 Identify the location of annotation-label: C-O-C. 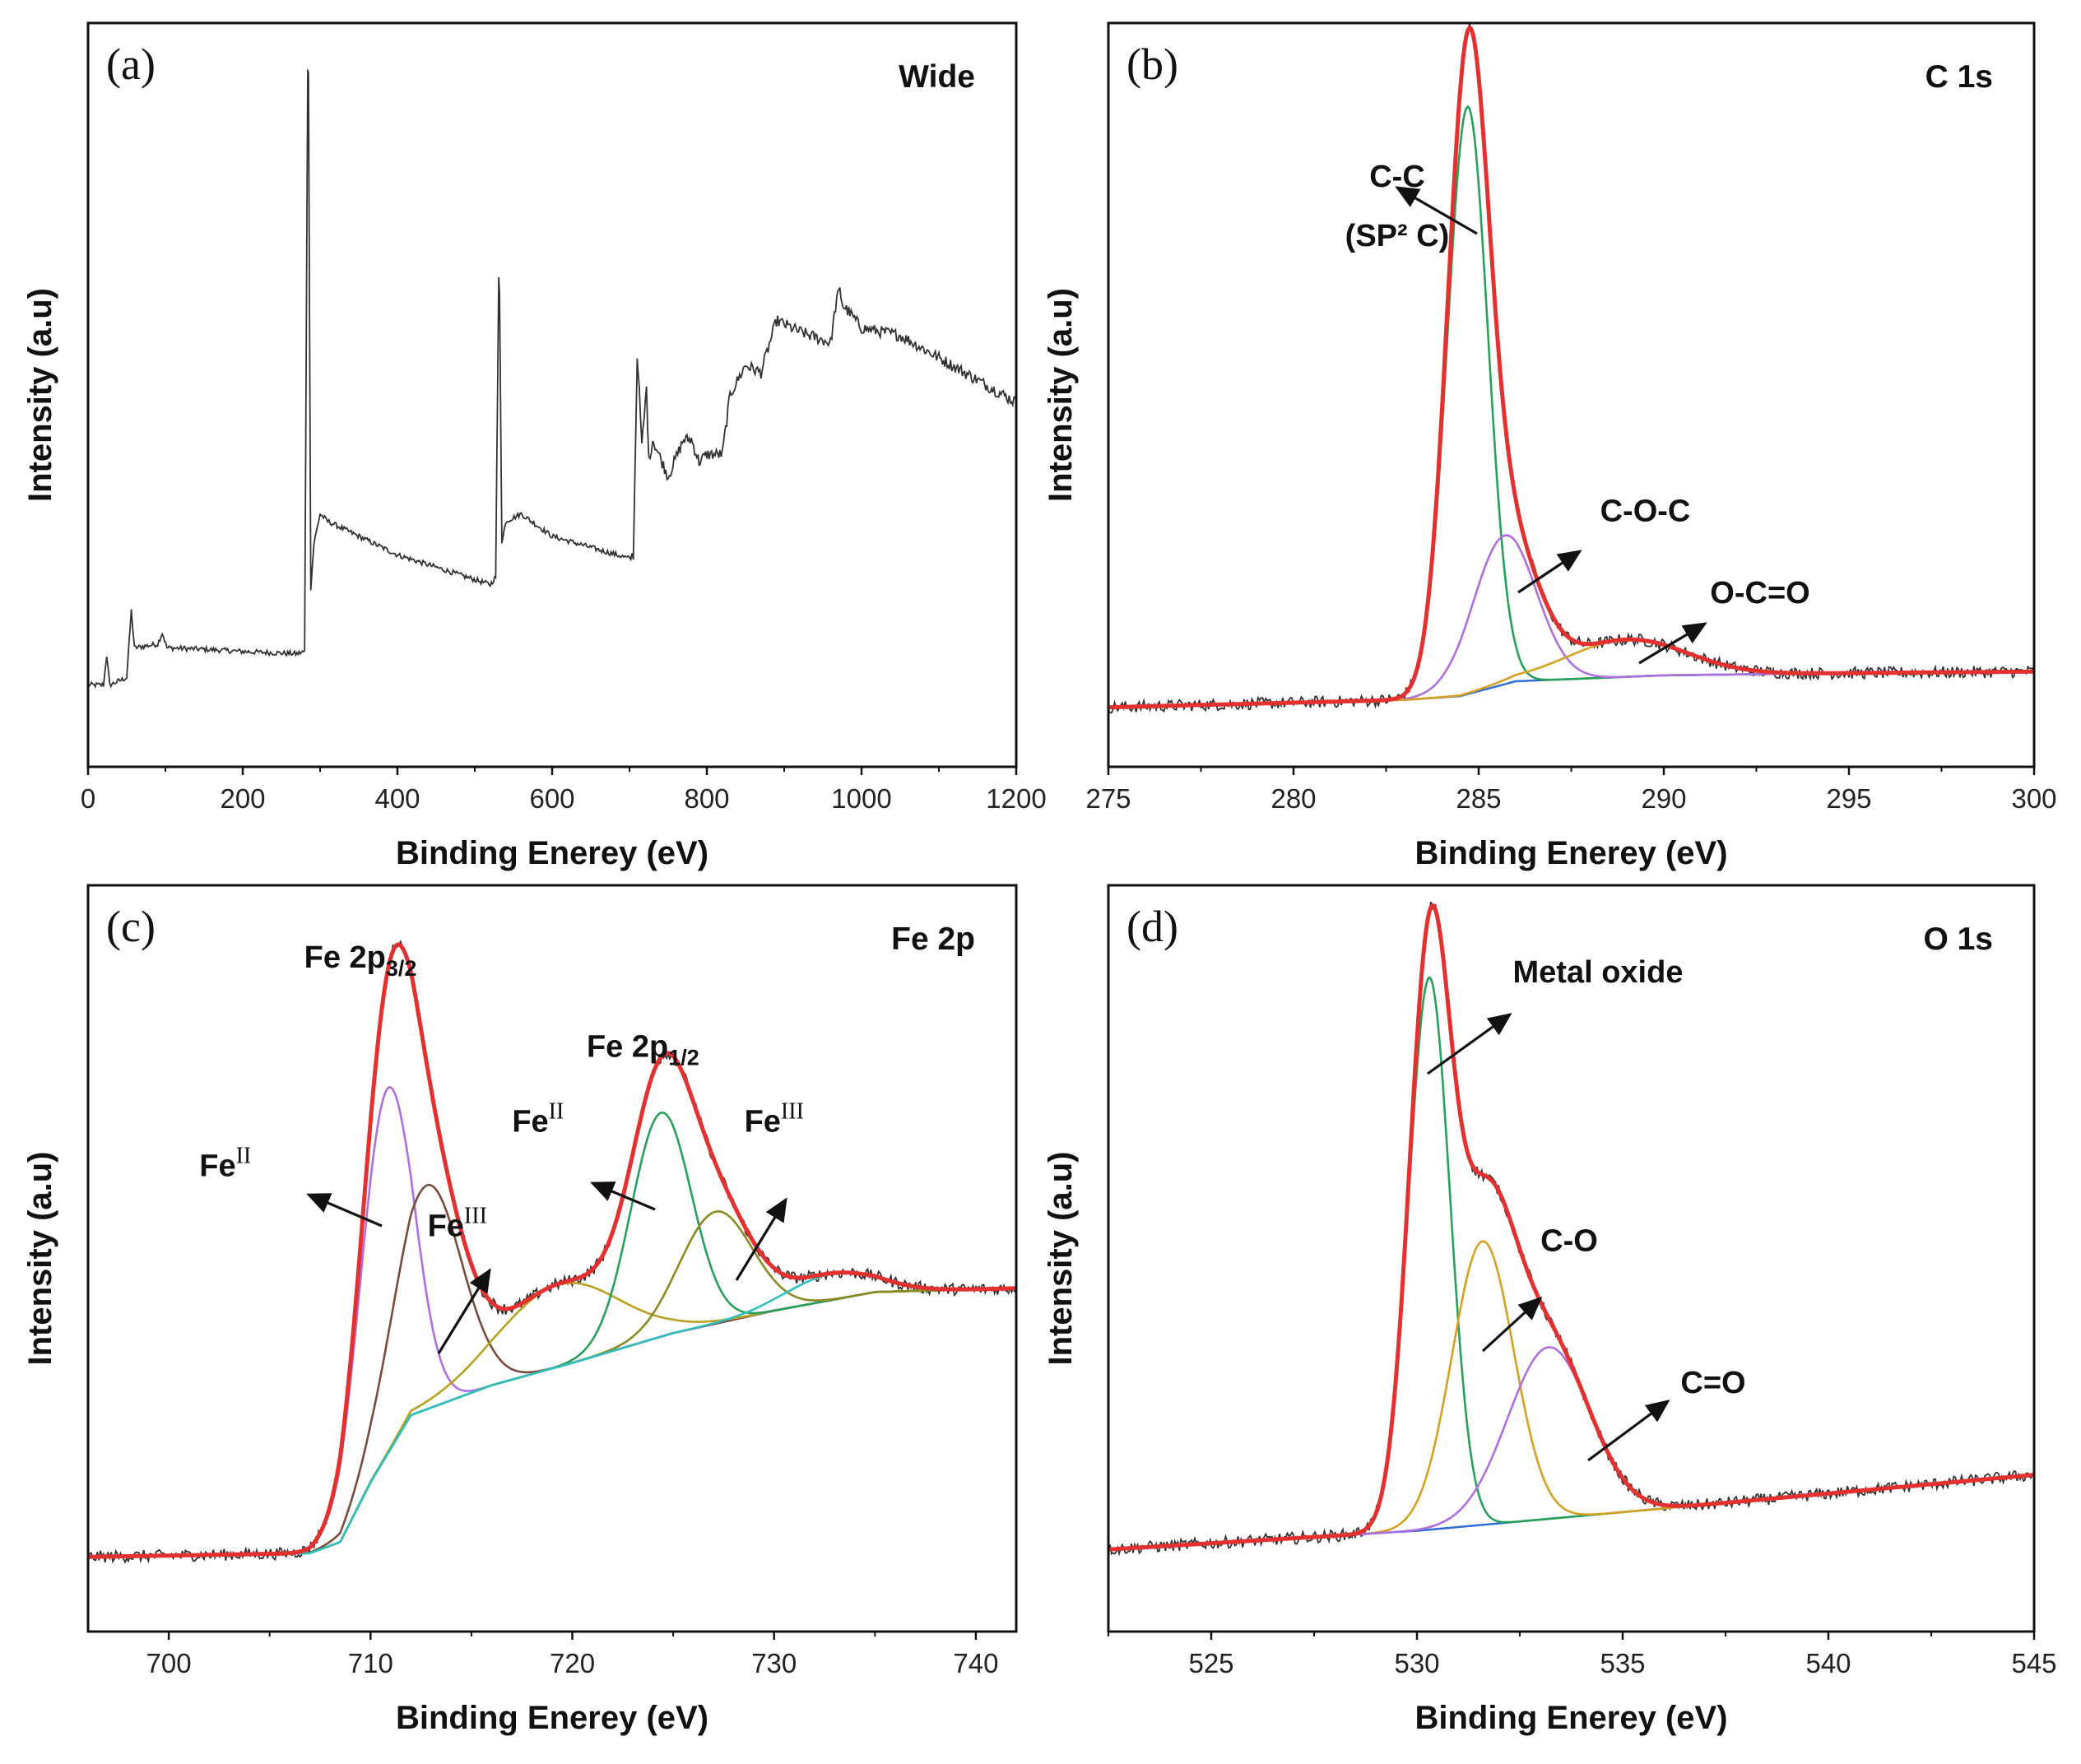
(1645, 512).